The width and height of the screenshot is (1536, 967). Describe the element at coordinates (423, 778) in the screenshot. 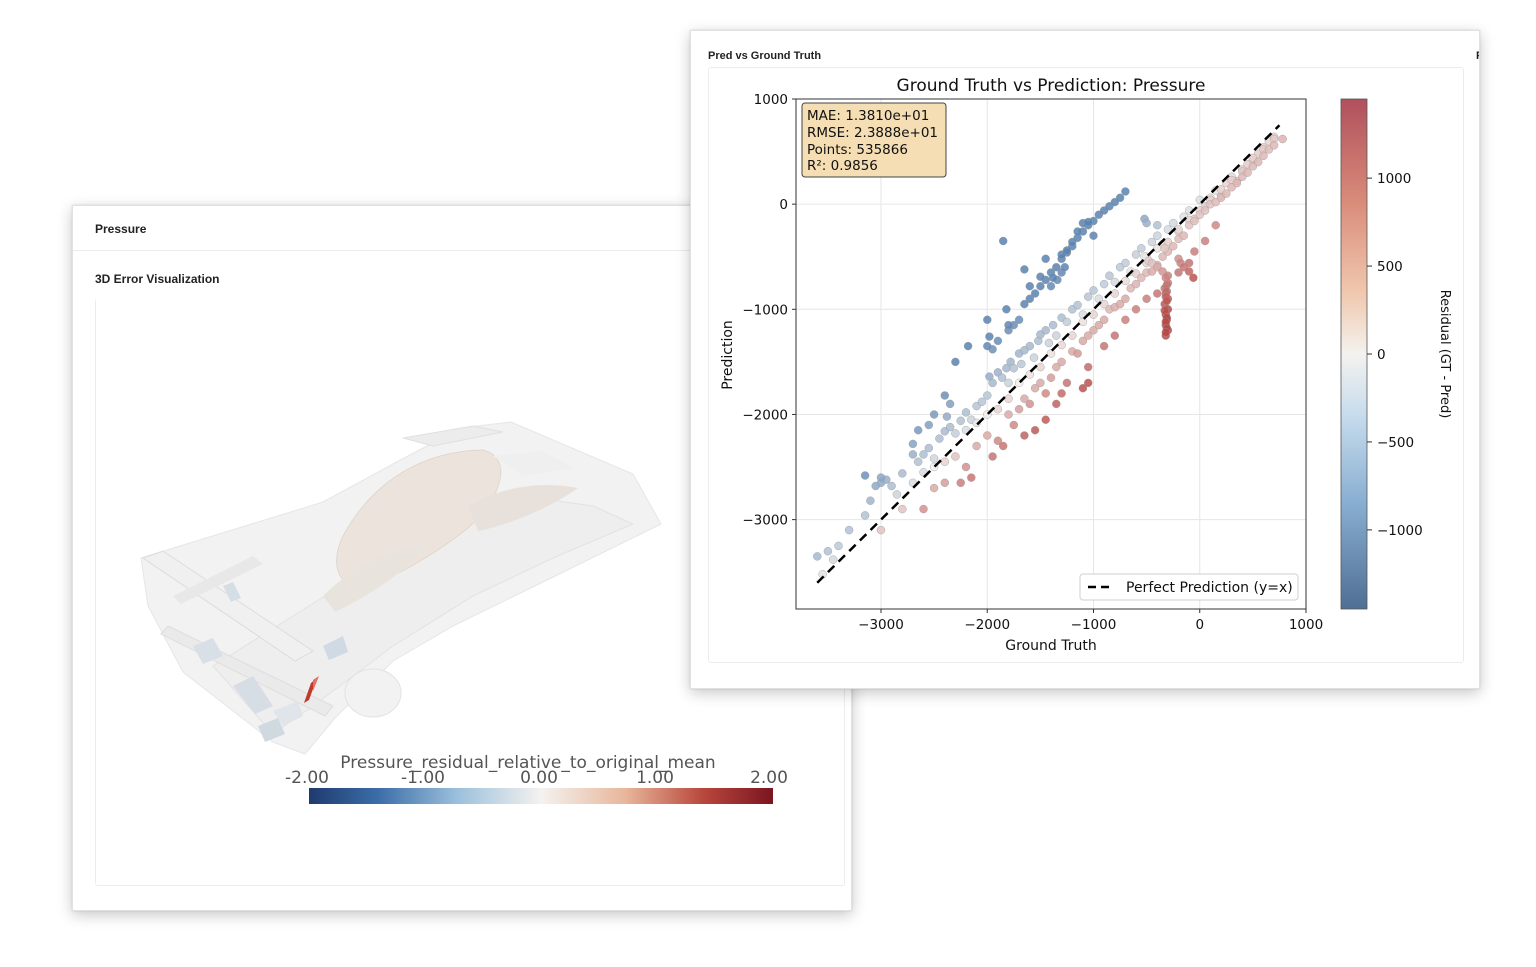

I see `colorbar-tick: -1.00` at that location.